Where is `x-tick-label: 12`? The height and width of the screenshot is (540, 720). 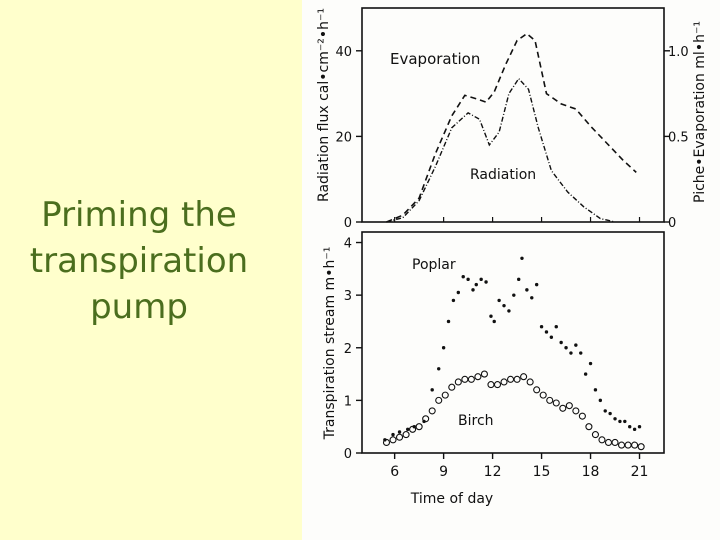 x-tick-label: 12 is located at coordinates (493, 472).